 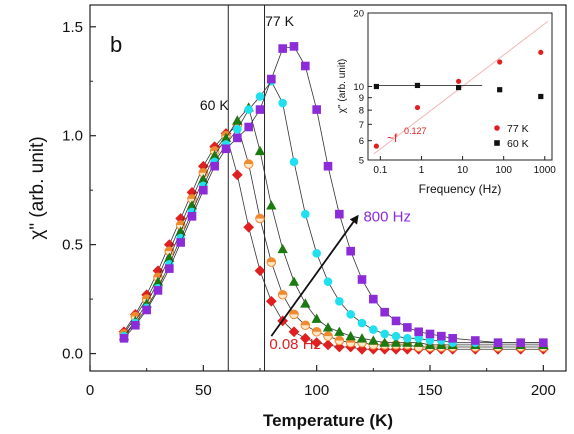 What do you see at coordinates (380, 170) in the screenshot?
I see `inset-x-tick-label: 0.1` at bounding box center [380, 170].